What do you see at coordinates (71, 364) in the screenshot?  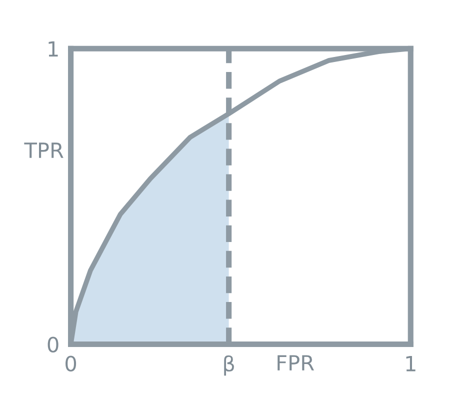 I see `x-tick-label: 0` at bounding box center [71, 364].